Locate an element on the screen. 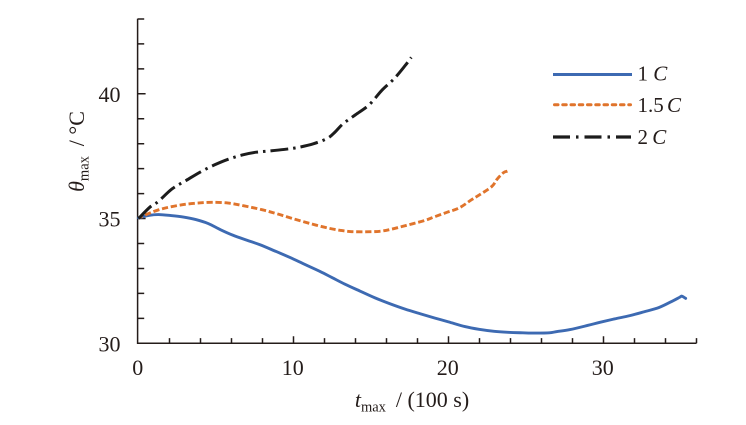 Image resolution: width=746 pixels, height=425 pixels. svg-text: θmax / °C is located at coordinates (78, 151).